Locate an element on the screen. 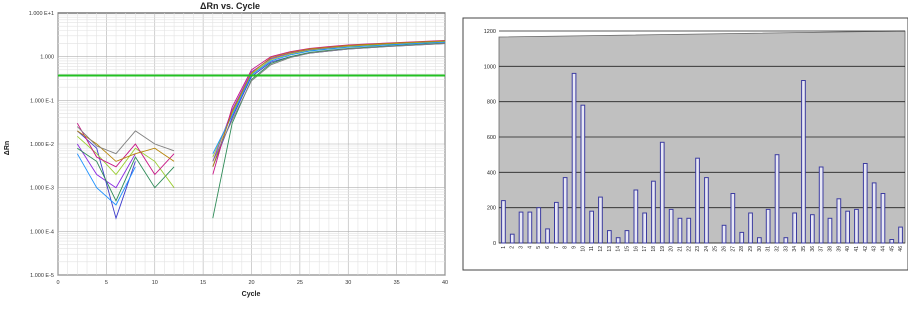  bar-y-tick-label: 600 is located at coordinates (491, 138).